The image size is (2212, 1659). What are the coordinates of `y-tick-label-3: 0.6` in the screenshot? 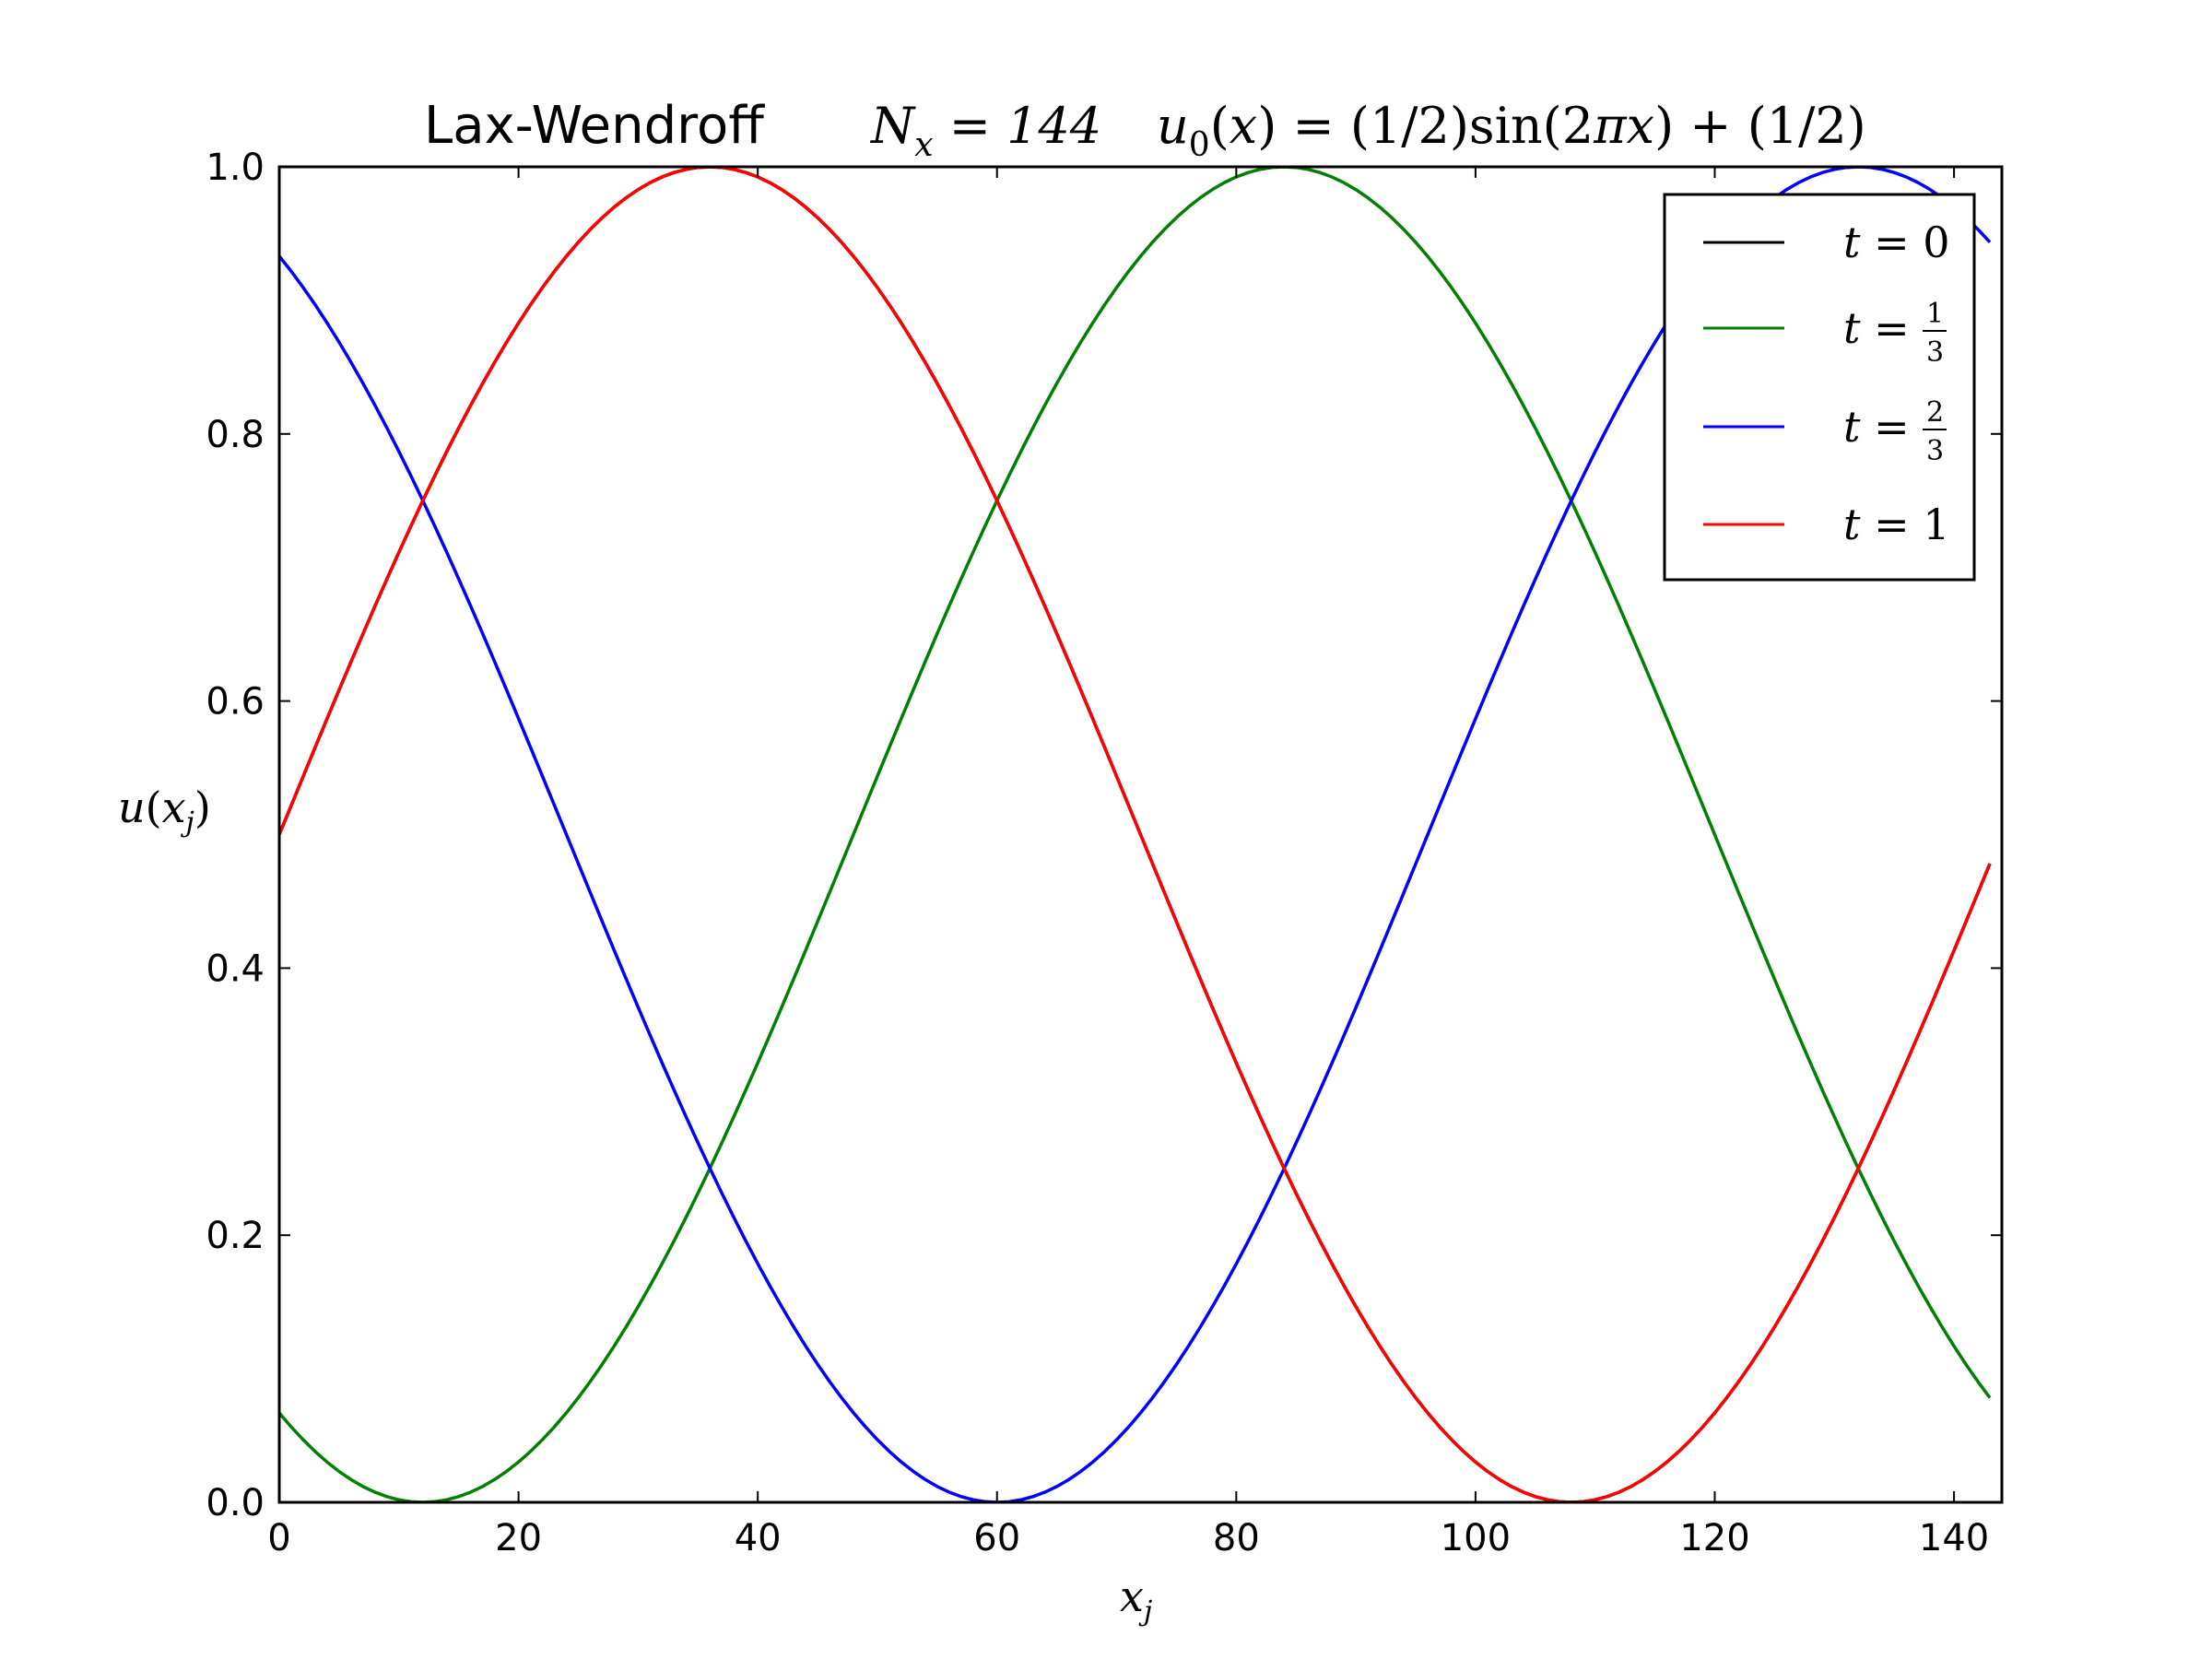 It's located at (235, 702).